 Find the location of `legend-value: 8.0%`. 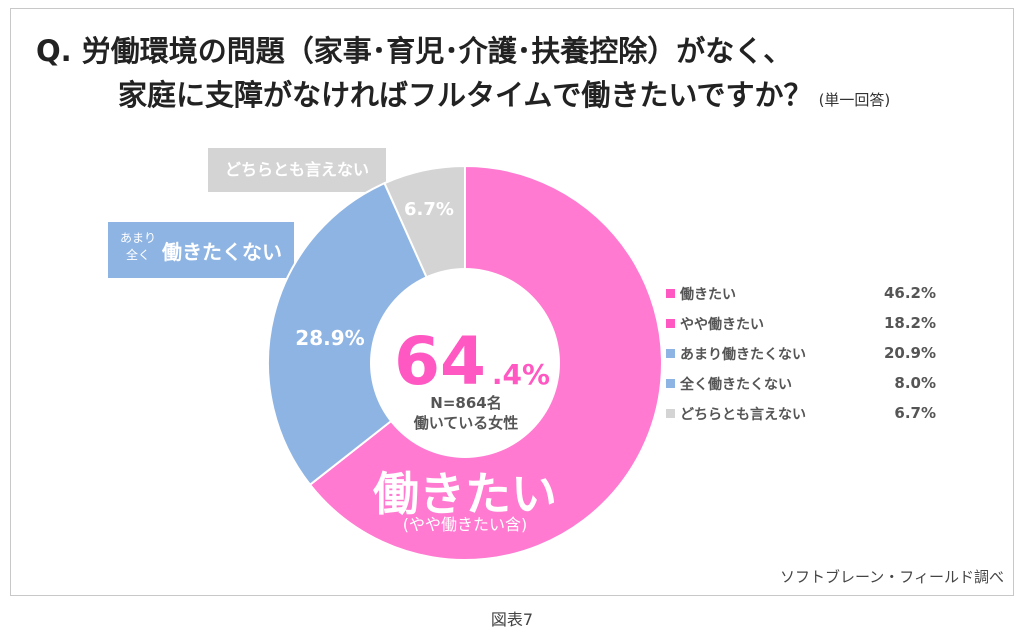

legend-value: 8.0% is located at coordinates (915, 383).